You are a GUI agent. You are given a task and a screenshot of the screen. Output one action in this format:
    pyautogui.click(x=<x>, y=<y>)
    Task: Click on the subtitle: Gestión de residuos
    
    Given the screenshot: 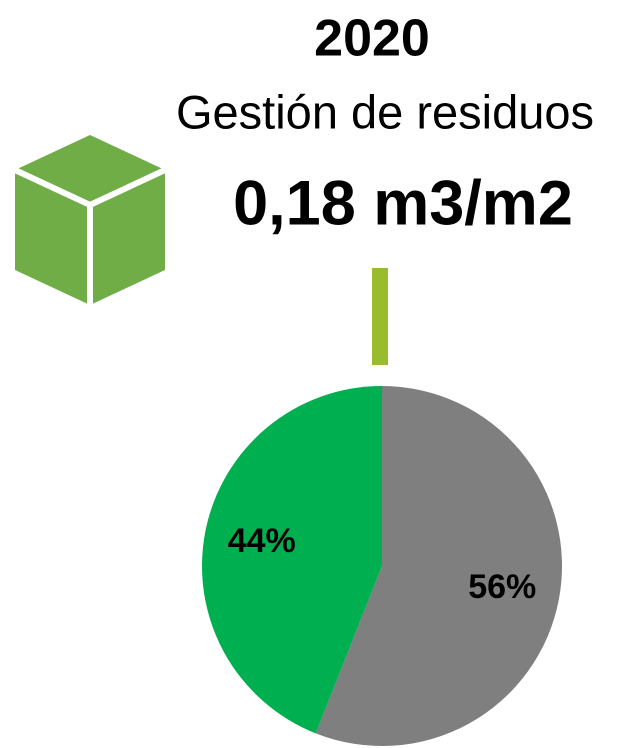 What is the action you would take?
    pyautogui.click(x=385, y=111)
    